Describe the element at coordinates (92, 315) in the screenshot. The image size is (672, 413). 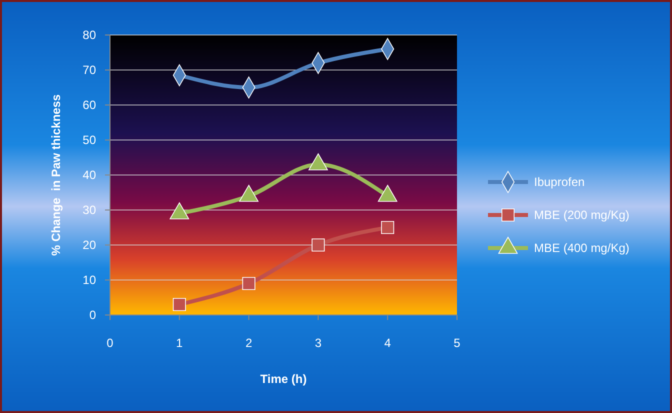
I see `y-tick-label: 0` at that location.